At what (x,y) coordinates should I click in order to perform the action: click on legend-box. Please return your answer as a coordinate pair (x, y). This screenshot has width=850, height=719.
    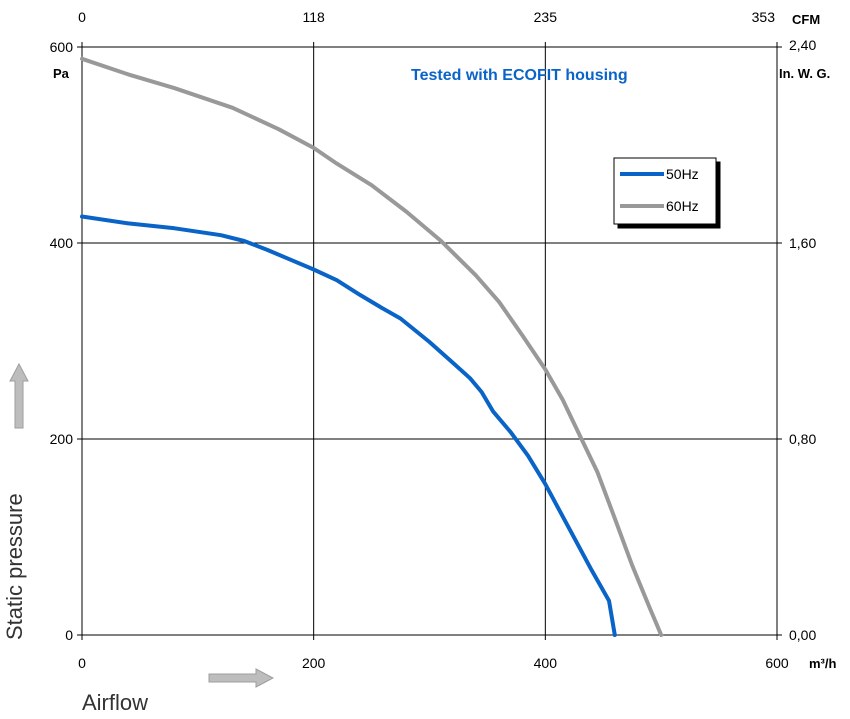
    Looking at the image, I should click on (665, 191).